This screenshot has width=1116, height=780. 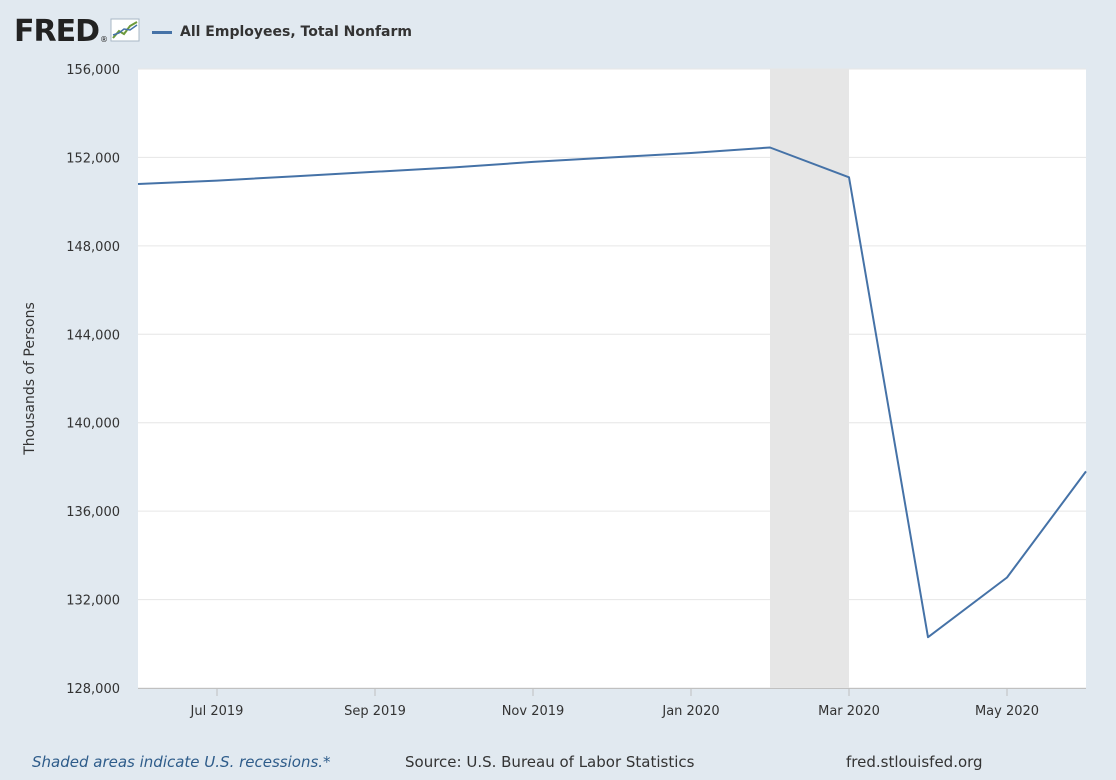 What do you see at coordinates (93, 512) in the screenshot?
I see `y-tick-label: 136,000` at bounding box center [93, 512].